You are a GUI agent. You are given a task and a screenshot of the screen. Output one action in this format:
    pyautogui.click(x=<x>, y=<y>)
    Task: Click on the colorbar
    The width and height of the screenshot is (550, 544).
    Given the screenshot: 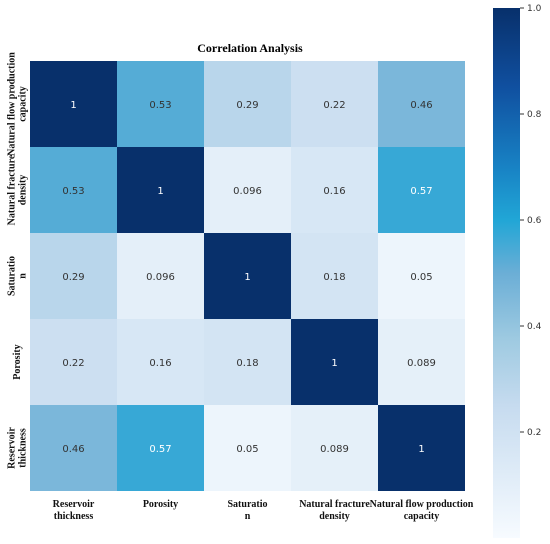 What is the action you would take?
    pyautogui.click(x=506, y=273)
    